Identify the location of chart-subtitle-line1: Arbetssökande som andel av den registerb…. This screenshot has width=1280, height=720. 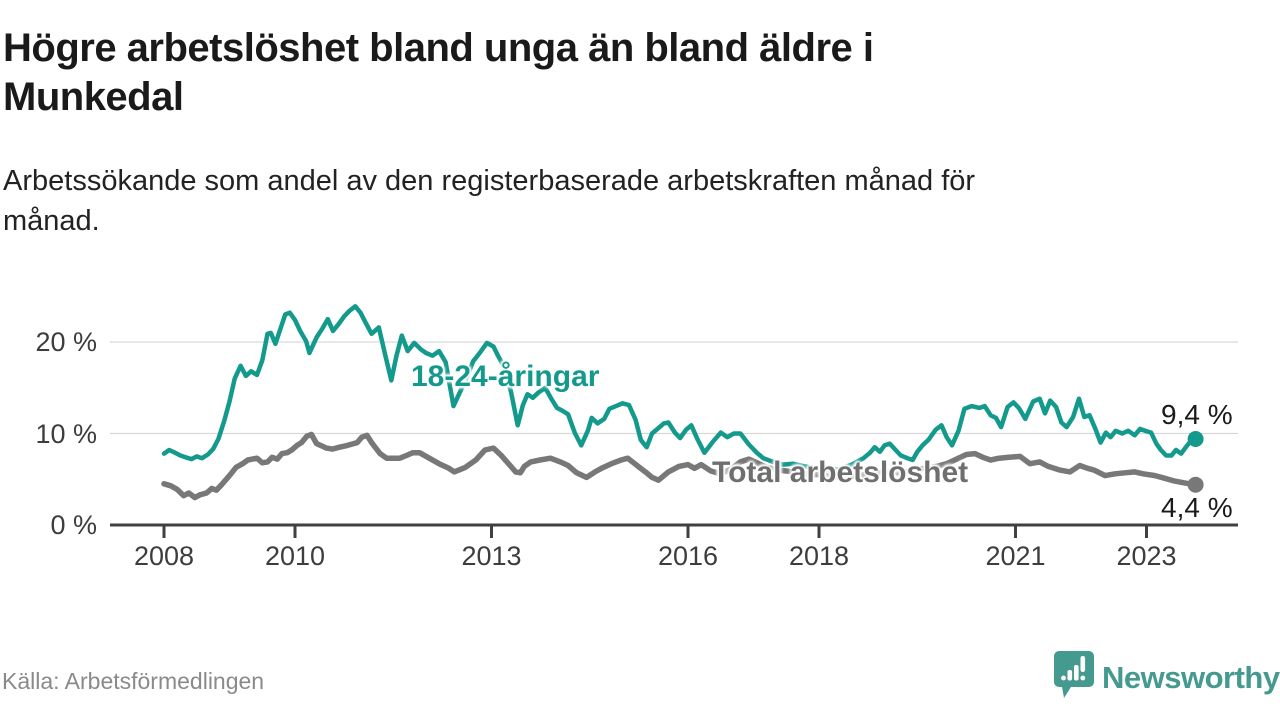
(489, 181).